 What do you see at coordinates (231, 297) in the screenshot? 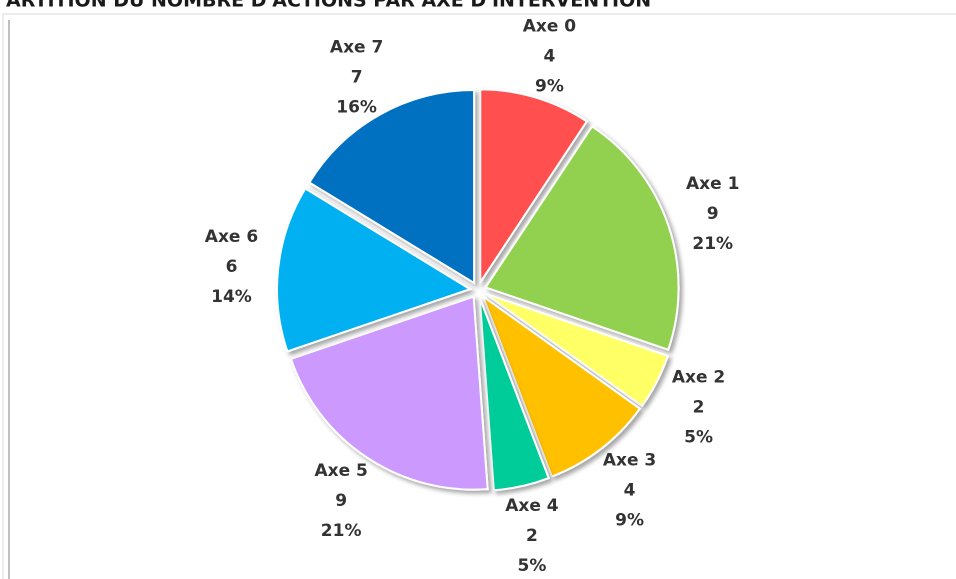
I see `slice-percent: 14%` at bounding box center [231, 297].